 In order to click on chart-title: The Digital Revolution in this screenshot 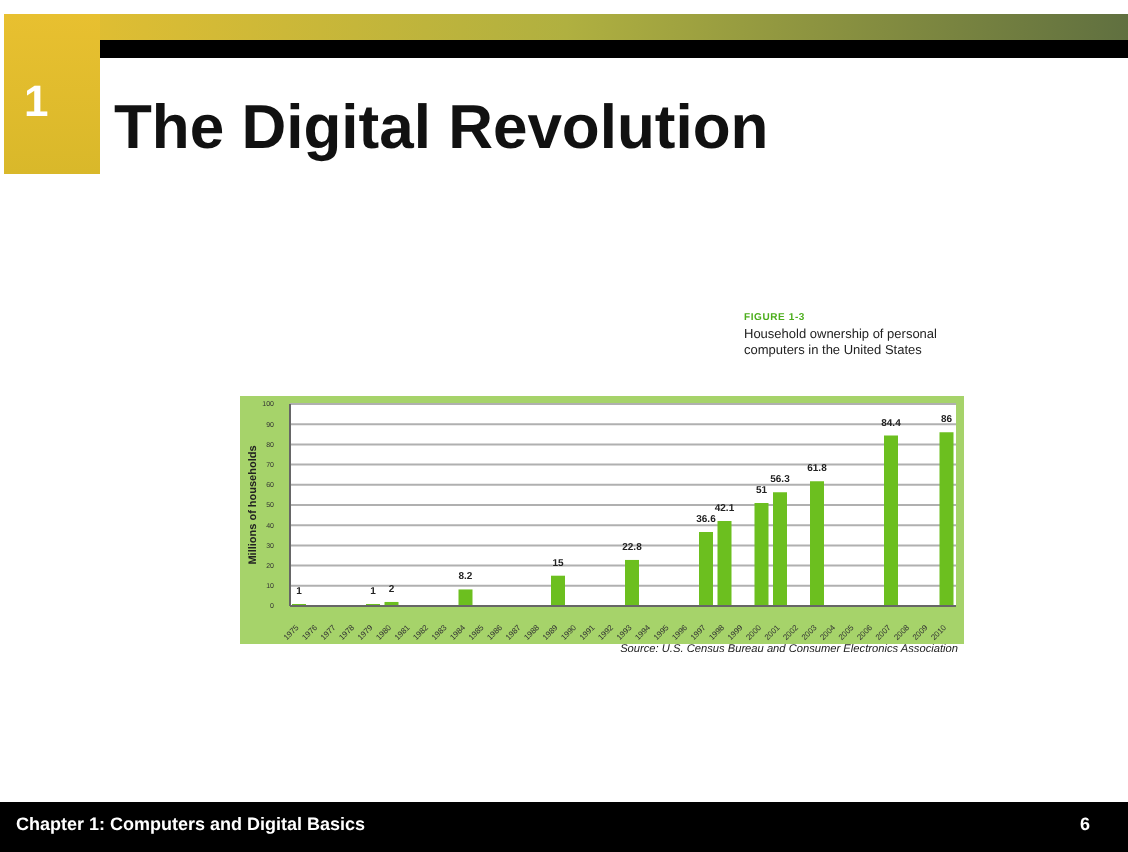, I will do `click(441, 128)`.